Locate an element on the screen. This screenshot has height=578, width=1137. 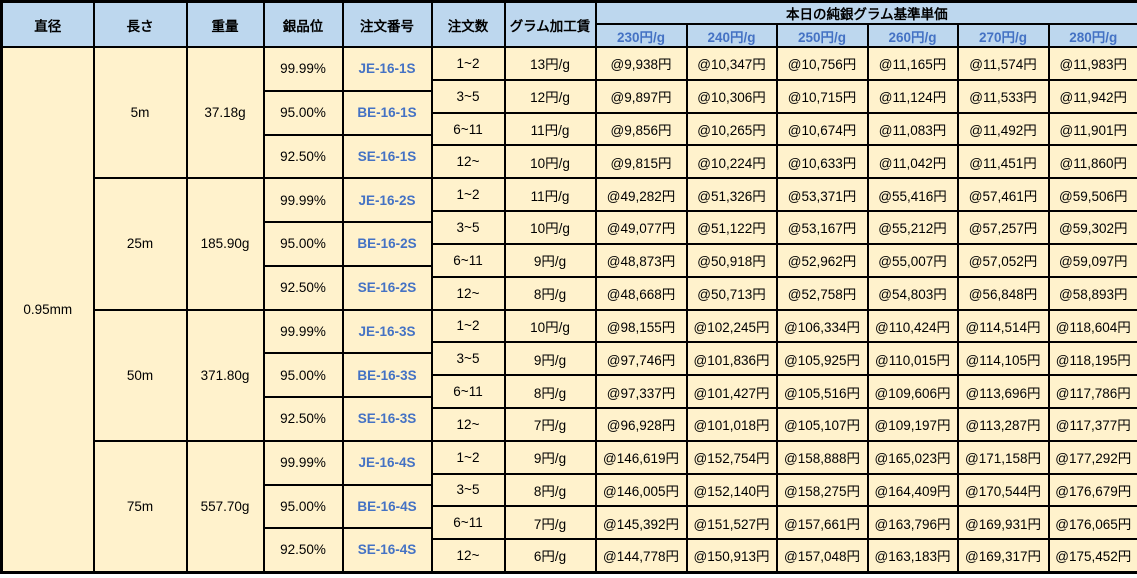
price-cell: @98,155円 is located at coordinates (641, 326).